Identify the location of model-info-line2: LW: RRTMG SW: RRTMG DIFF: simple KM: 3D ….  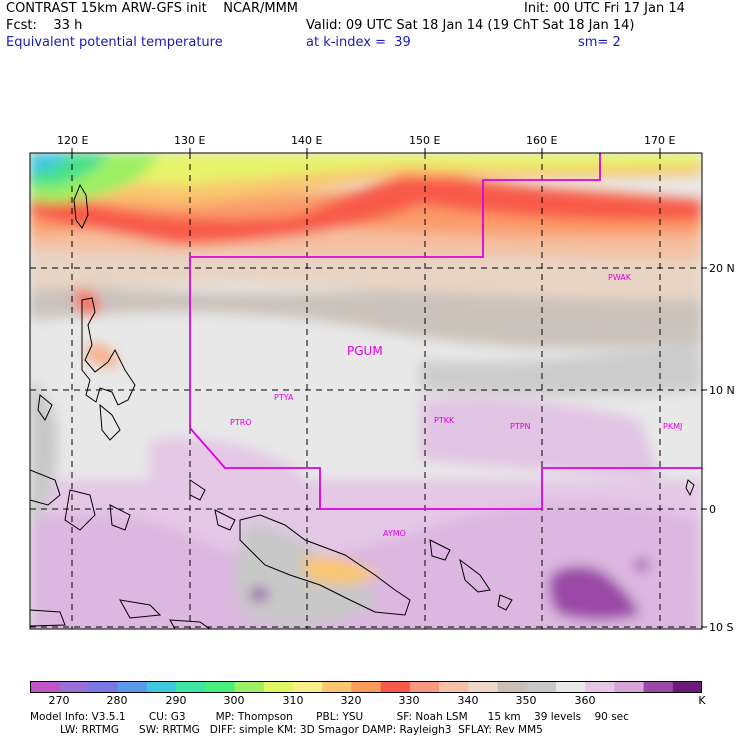
(286, 730).